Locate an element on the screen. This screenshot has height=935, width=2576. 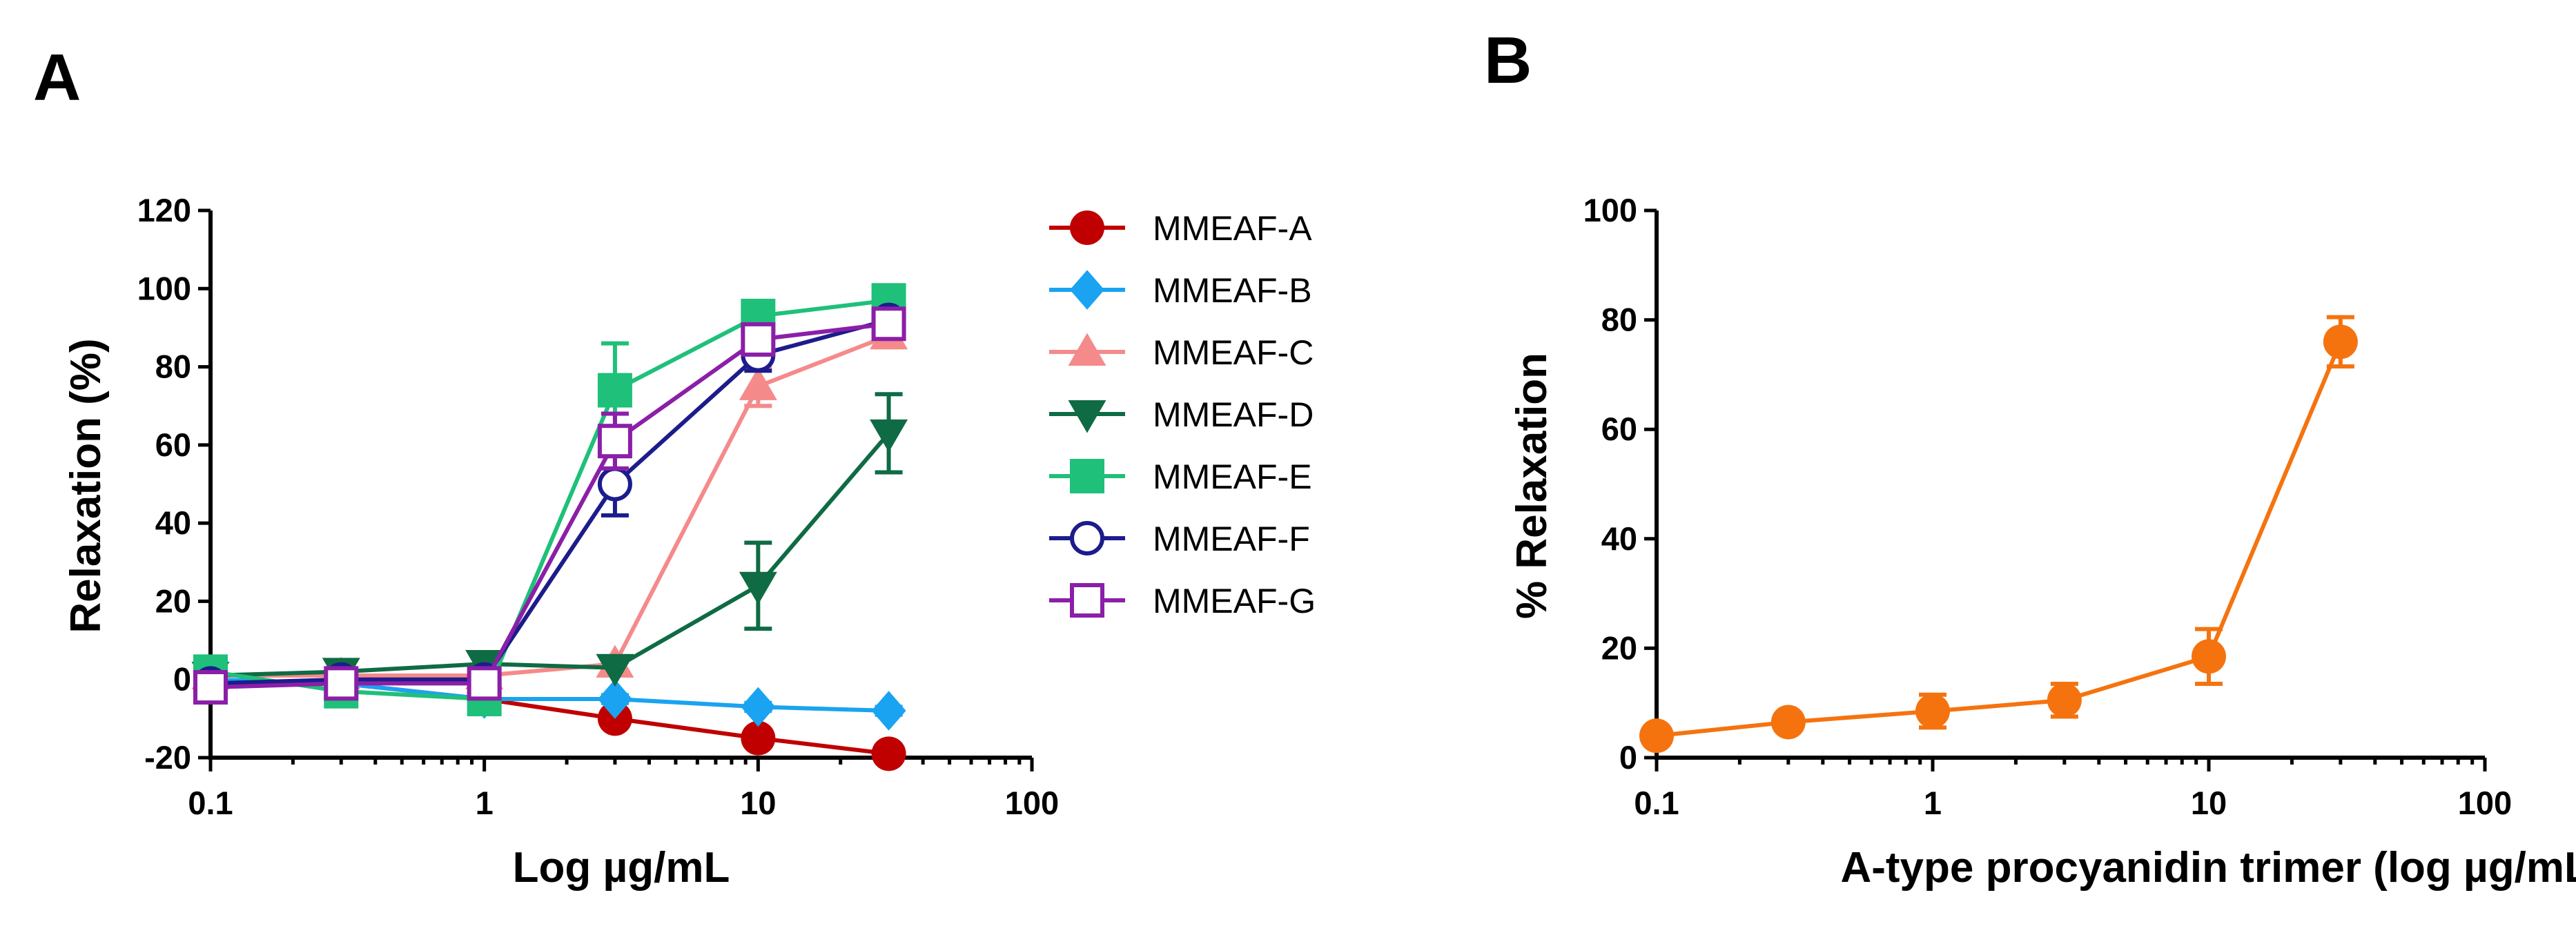
panel-a-letter: A is located at coordinates (57, 78).